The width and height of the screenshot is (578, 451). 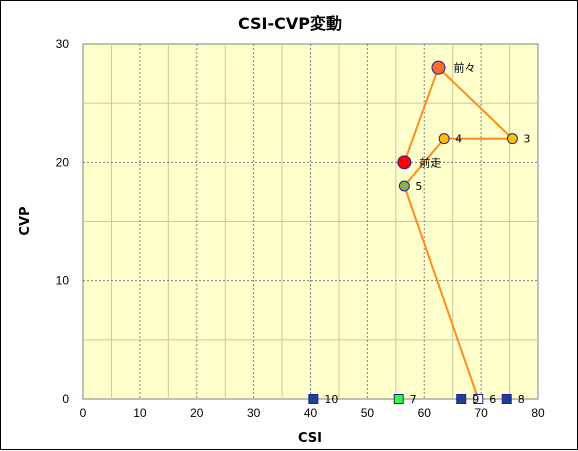 I want to click on y-tick-label: 20, so click(x=63, y=162).